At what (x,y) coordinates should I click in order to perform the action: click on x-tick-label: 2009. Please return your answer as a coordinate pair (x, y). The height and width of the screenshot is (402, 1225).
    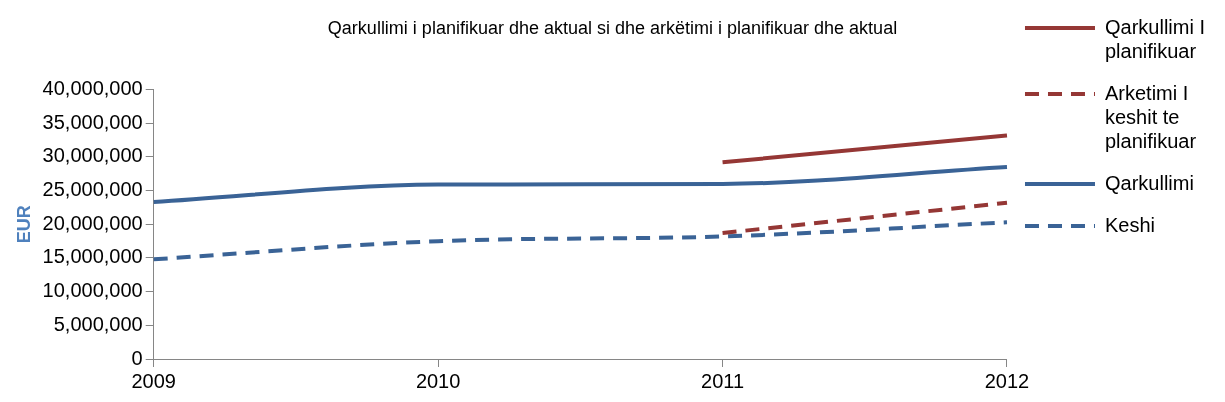
    Looking at the image, I should click on (153, 380).